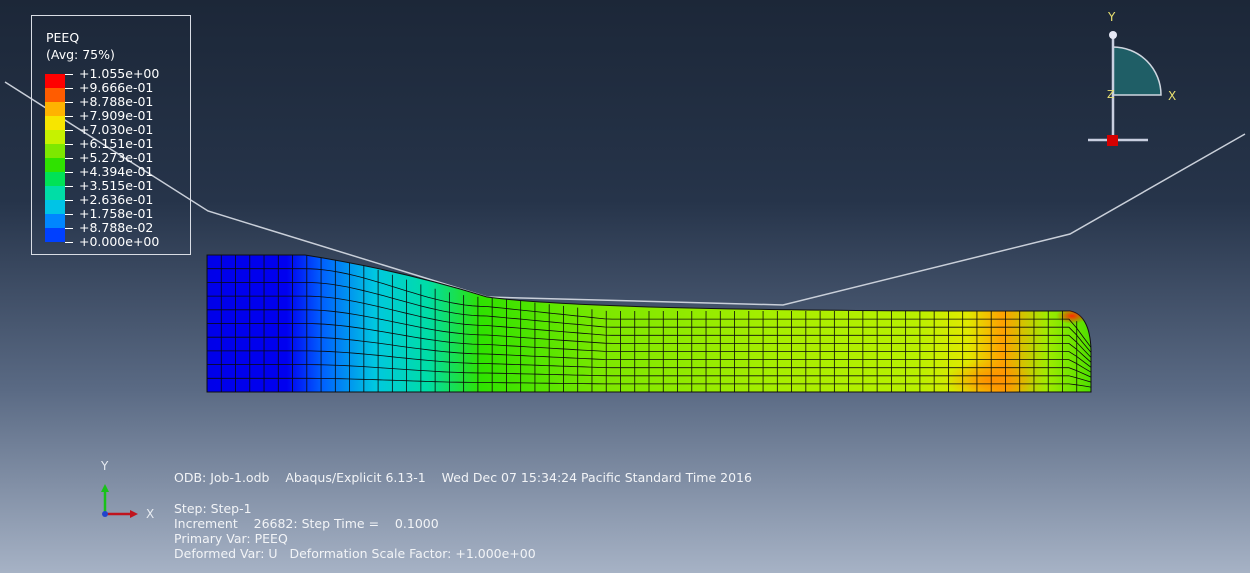 Image resolution: width=1250 pixels, height=573 pixels. Describe the element at coordinates (119, 241) in the screenshot. I see `legend-level-label: +0.000e+00` at that location.